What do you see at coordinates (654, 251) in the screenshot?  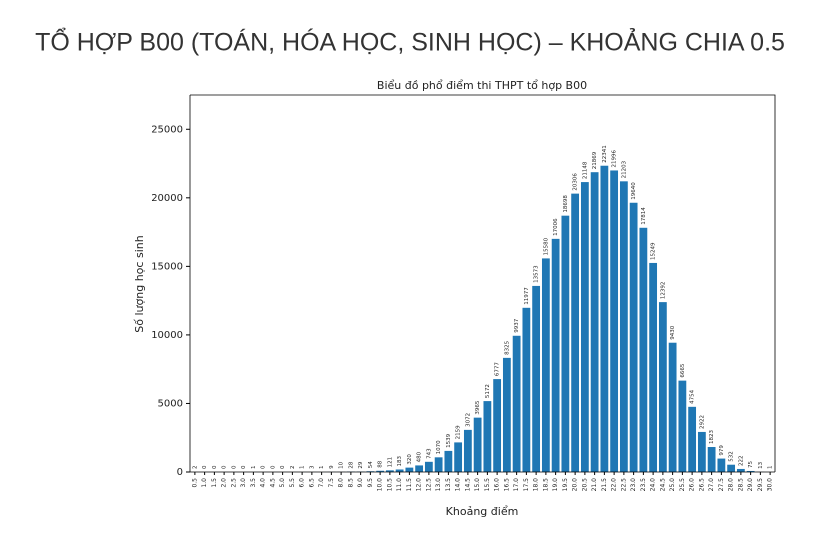 I see `value-label: 15249` at bounding box center [654, 251].